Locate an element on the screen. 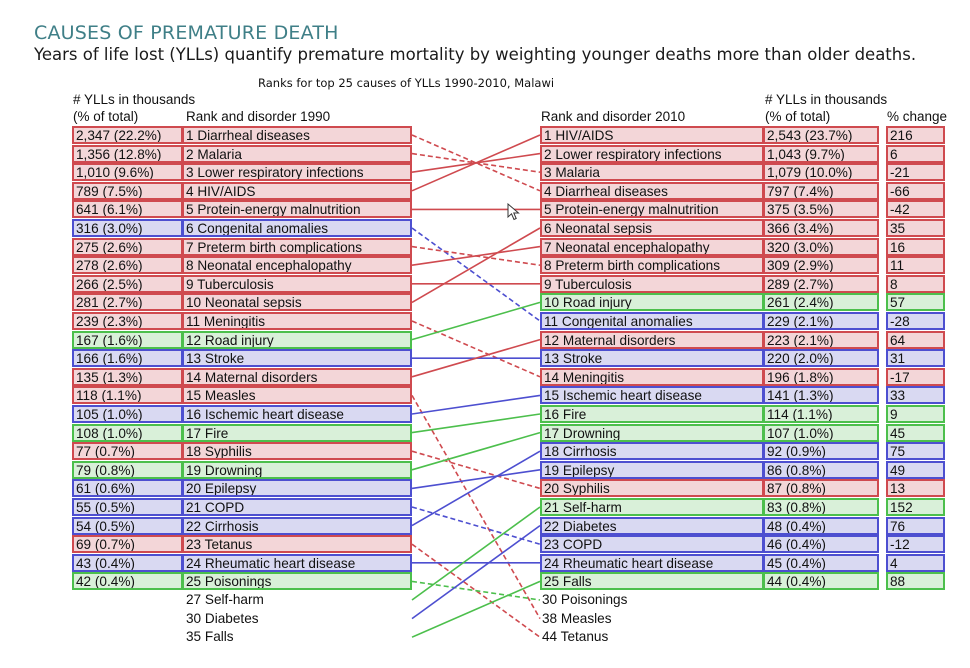 The image size is (970, 668). disorder-1990-cell: 4 HIV/AIDS is located at coordinates (297, 190).